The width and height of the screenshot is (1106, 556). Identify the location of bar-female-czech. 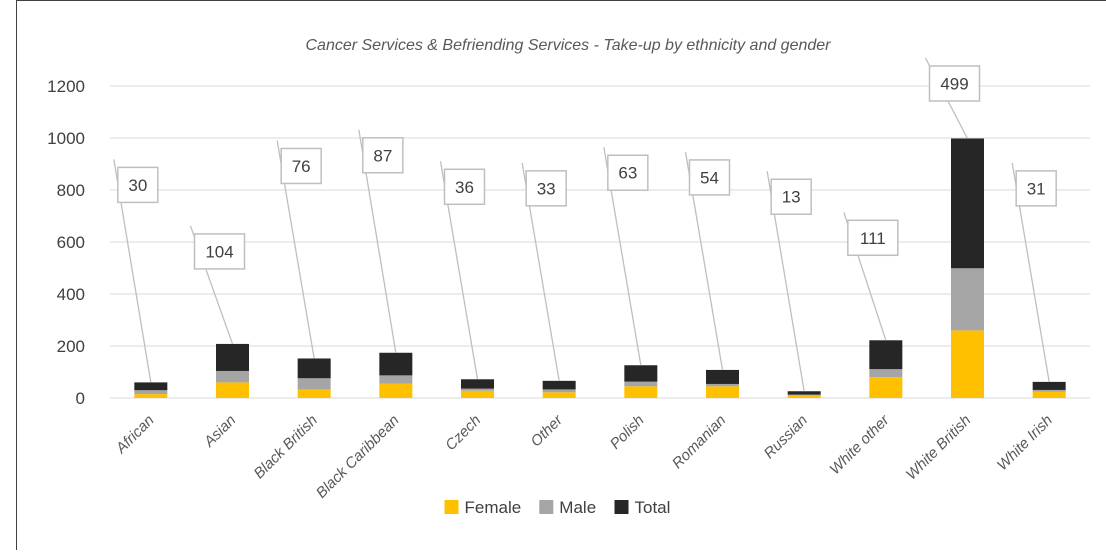
(477, 394).